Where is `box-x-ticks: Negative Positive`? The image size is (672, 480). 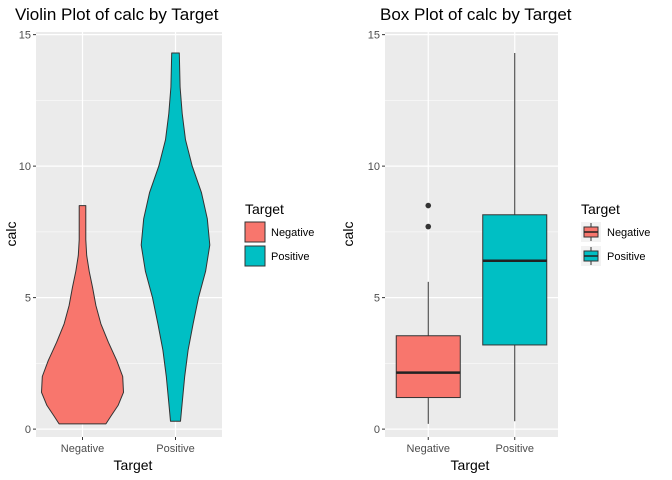
box-x-ticks: Negative Positive is located at coordinates (470, 446).